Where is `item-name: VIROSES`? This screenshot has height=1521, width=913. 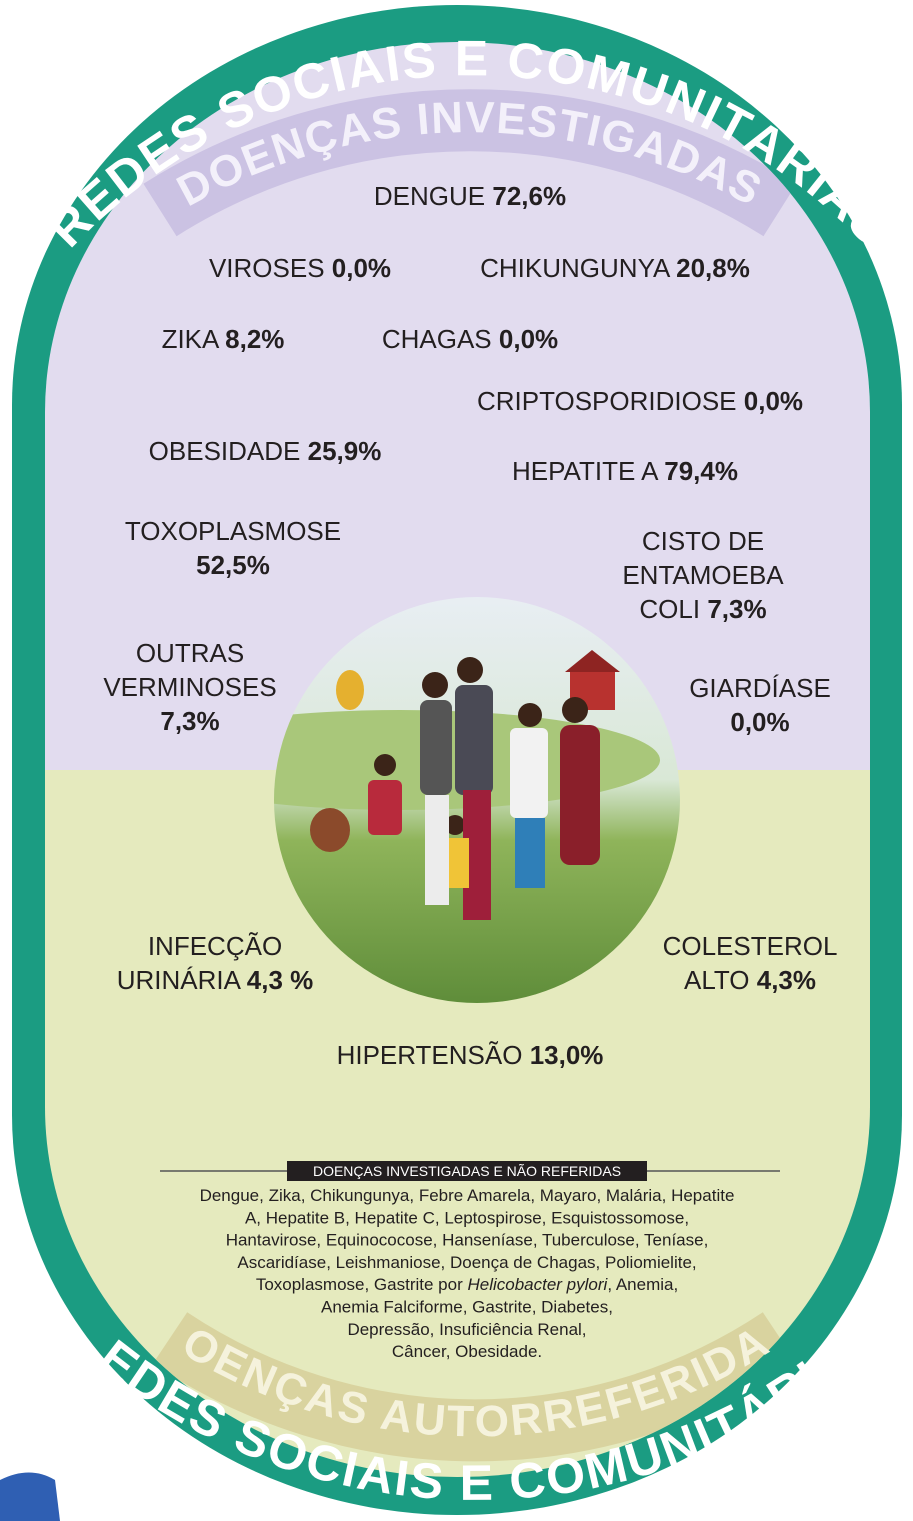 item-name: VIROSES is located at coordinates (267, 268).